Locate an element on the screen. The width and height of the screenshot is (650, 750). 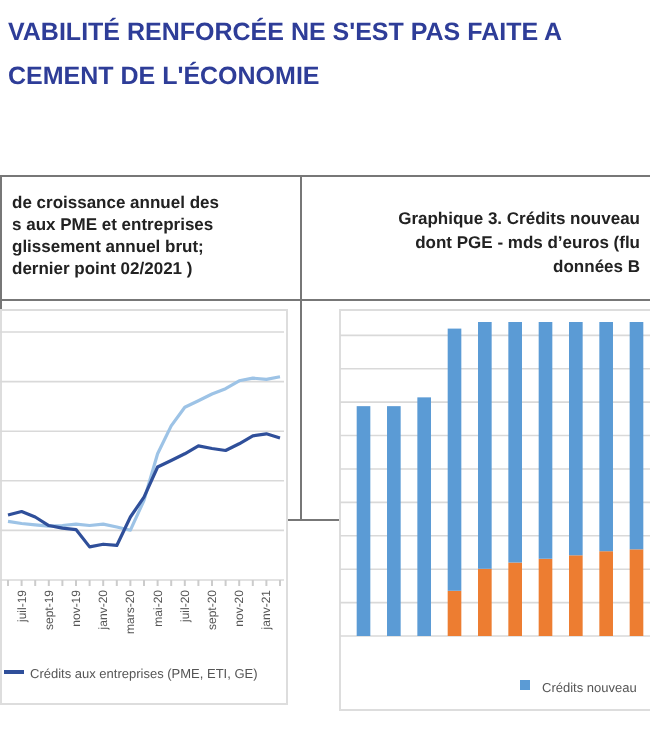
chart-title: de croissance annuel des s aux PME et entreprises glissement annuel brut; dernier point 02/2021 ) is located at coordinates (116, 235).